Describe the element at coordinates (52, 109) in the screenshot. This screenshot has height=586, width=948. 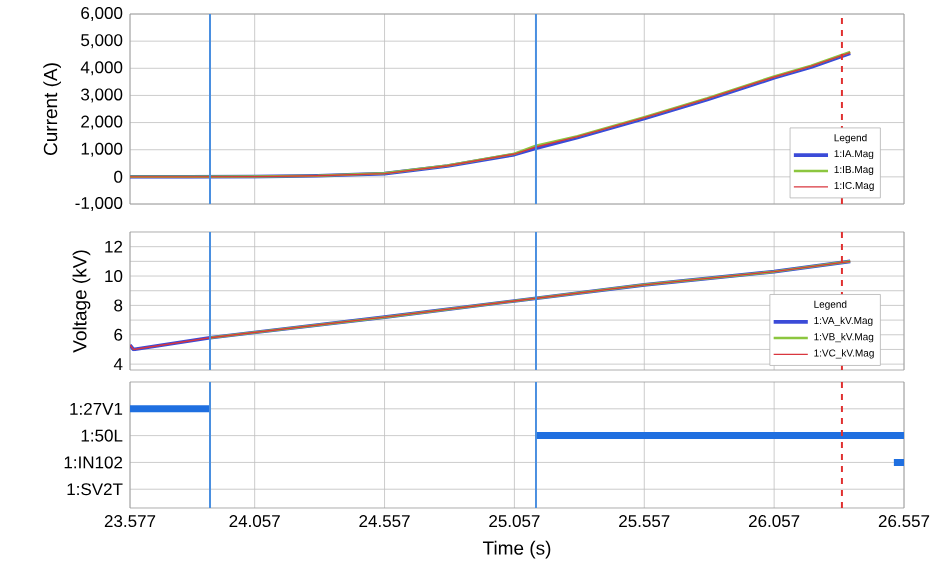
I see `y-axis-title: Current (A)` at that location.